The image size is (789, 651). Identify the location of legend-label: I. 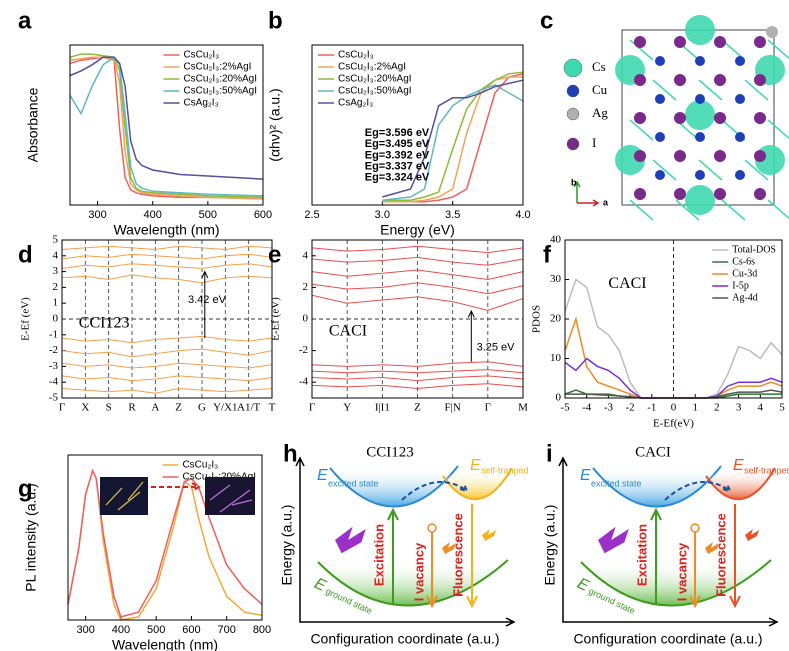
(594, 142).